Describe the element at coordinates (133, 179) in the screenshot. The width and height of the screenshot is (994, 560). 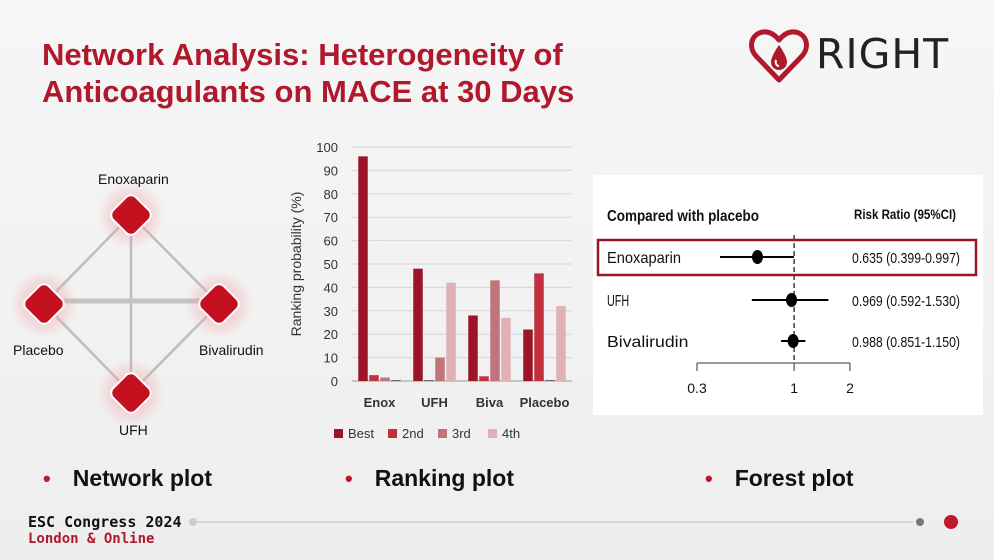
I see `node-label-enoxaparin: Enoxaparin` at that location.